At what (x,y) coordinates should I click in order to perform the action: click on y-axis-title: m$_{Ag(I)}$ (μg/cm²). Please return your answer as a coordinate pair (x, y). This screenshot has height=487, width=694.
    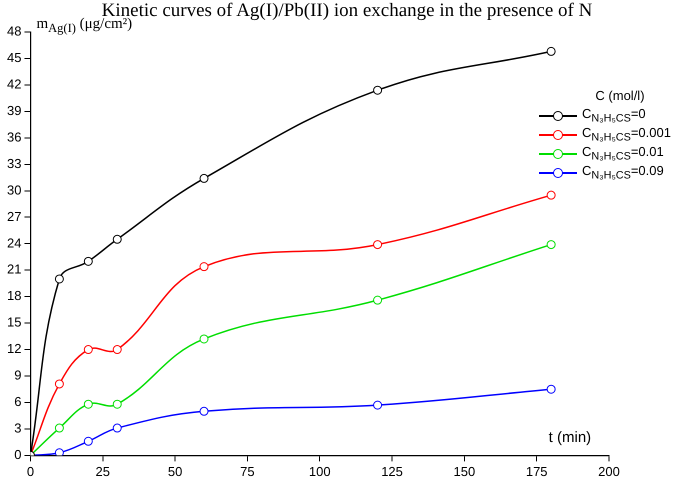
    Looking at the image, I should click on (84, 26).